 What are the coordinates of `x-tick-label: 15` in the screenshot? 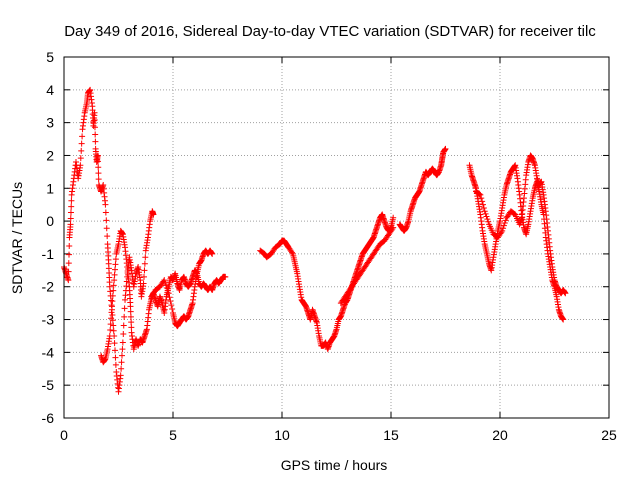 It's located at (391, 435).